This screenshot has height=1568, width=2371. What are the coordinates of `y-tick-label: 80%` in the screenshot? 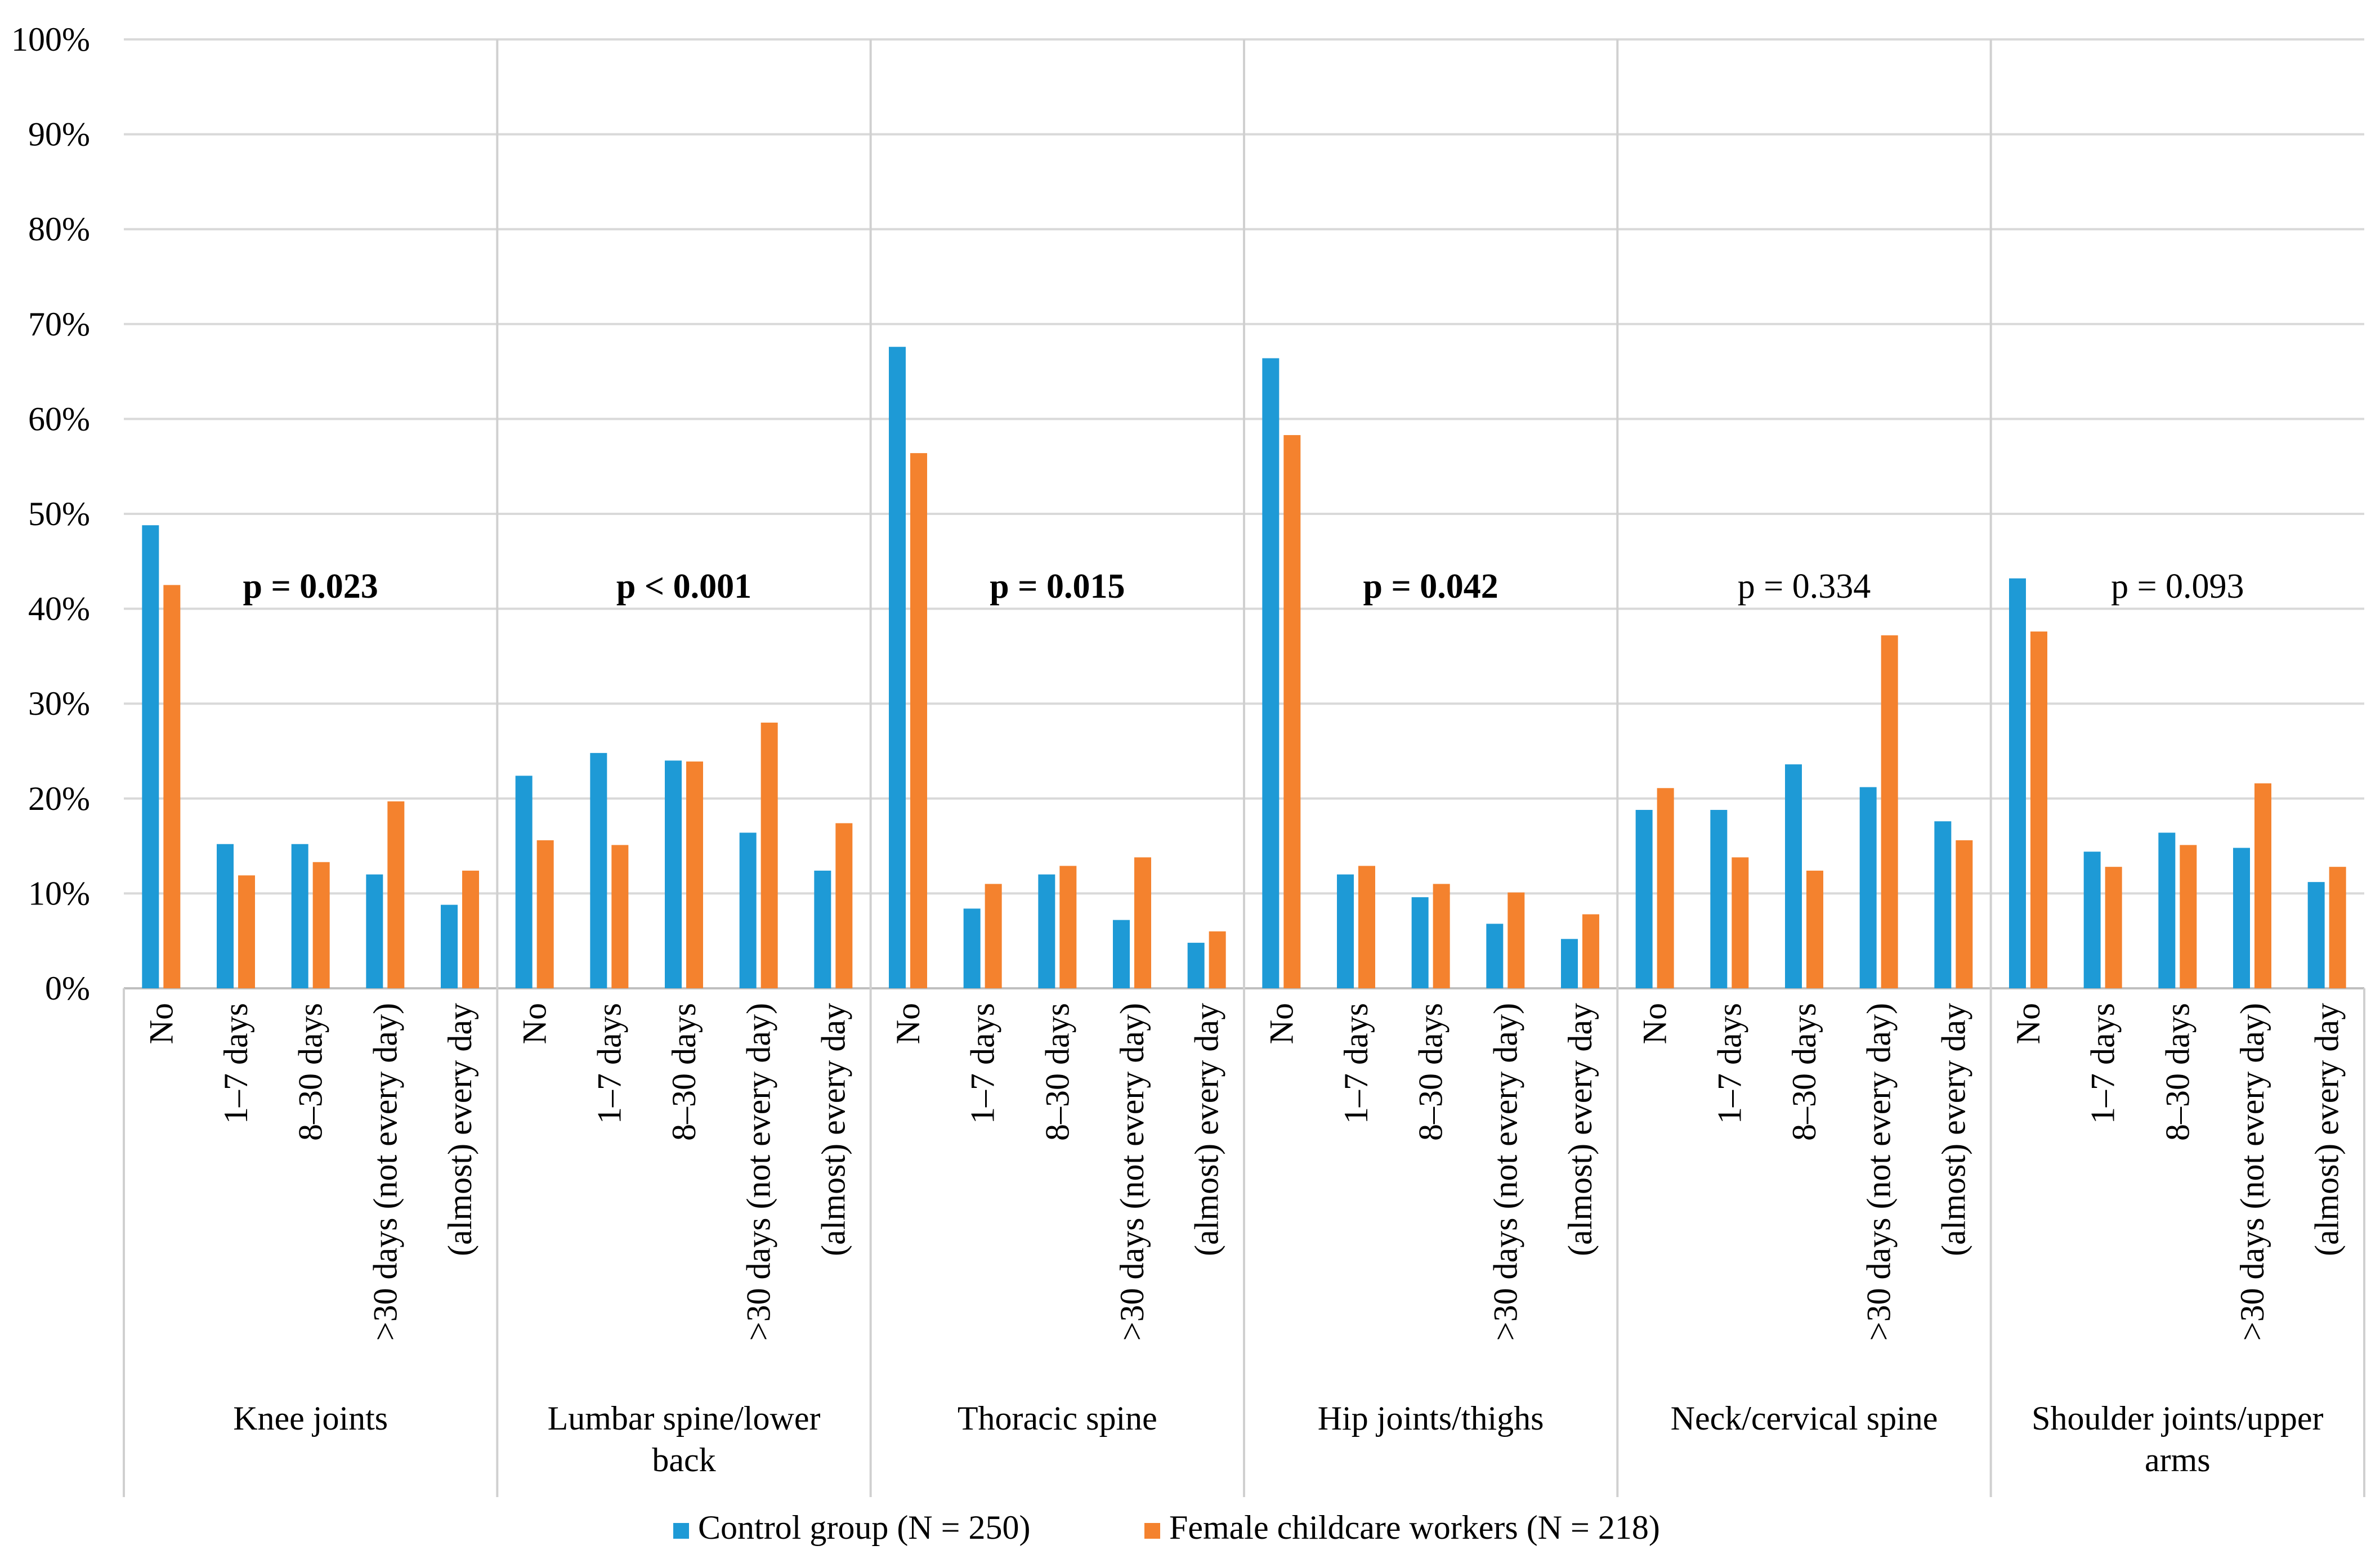 It's located at (59, 229).